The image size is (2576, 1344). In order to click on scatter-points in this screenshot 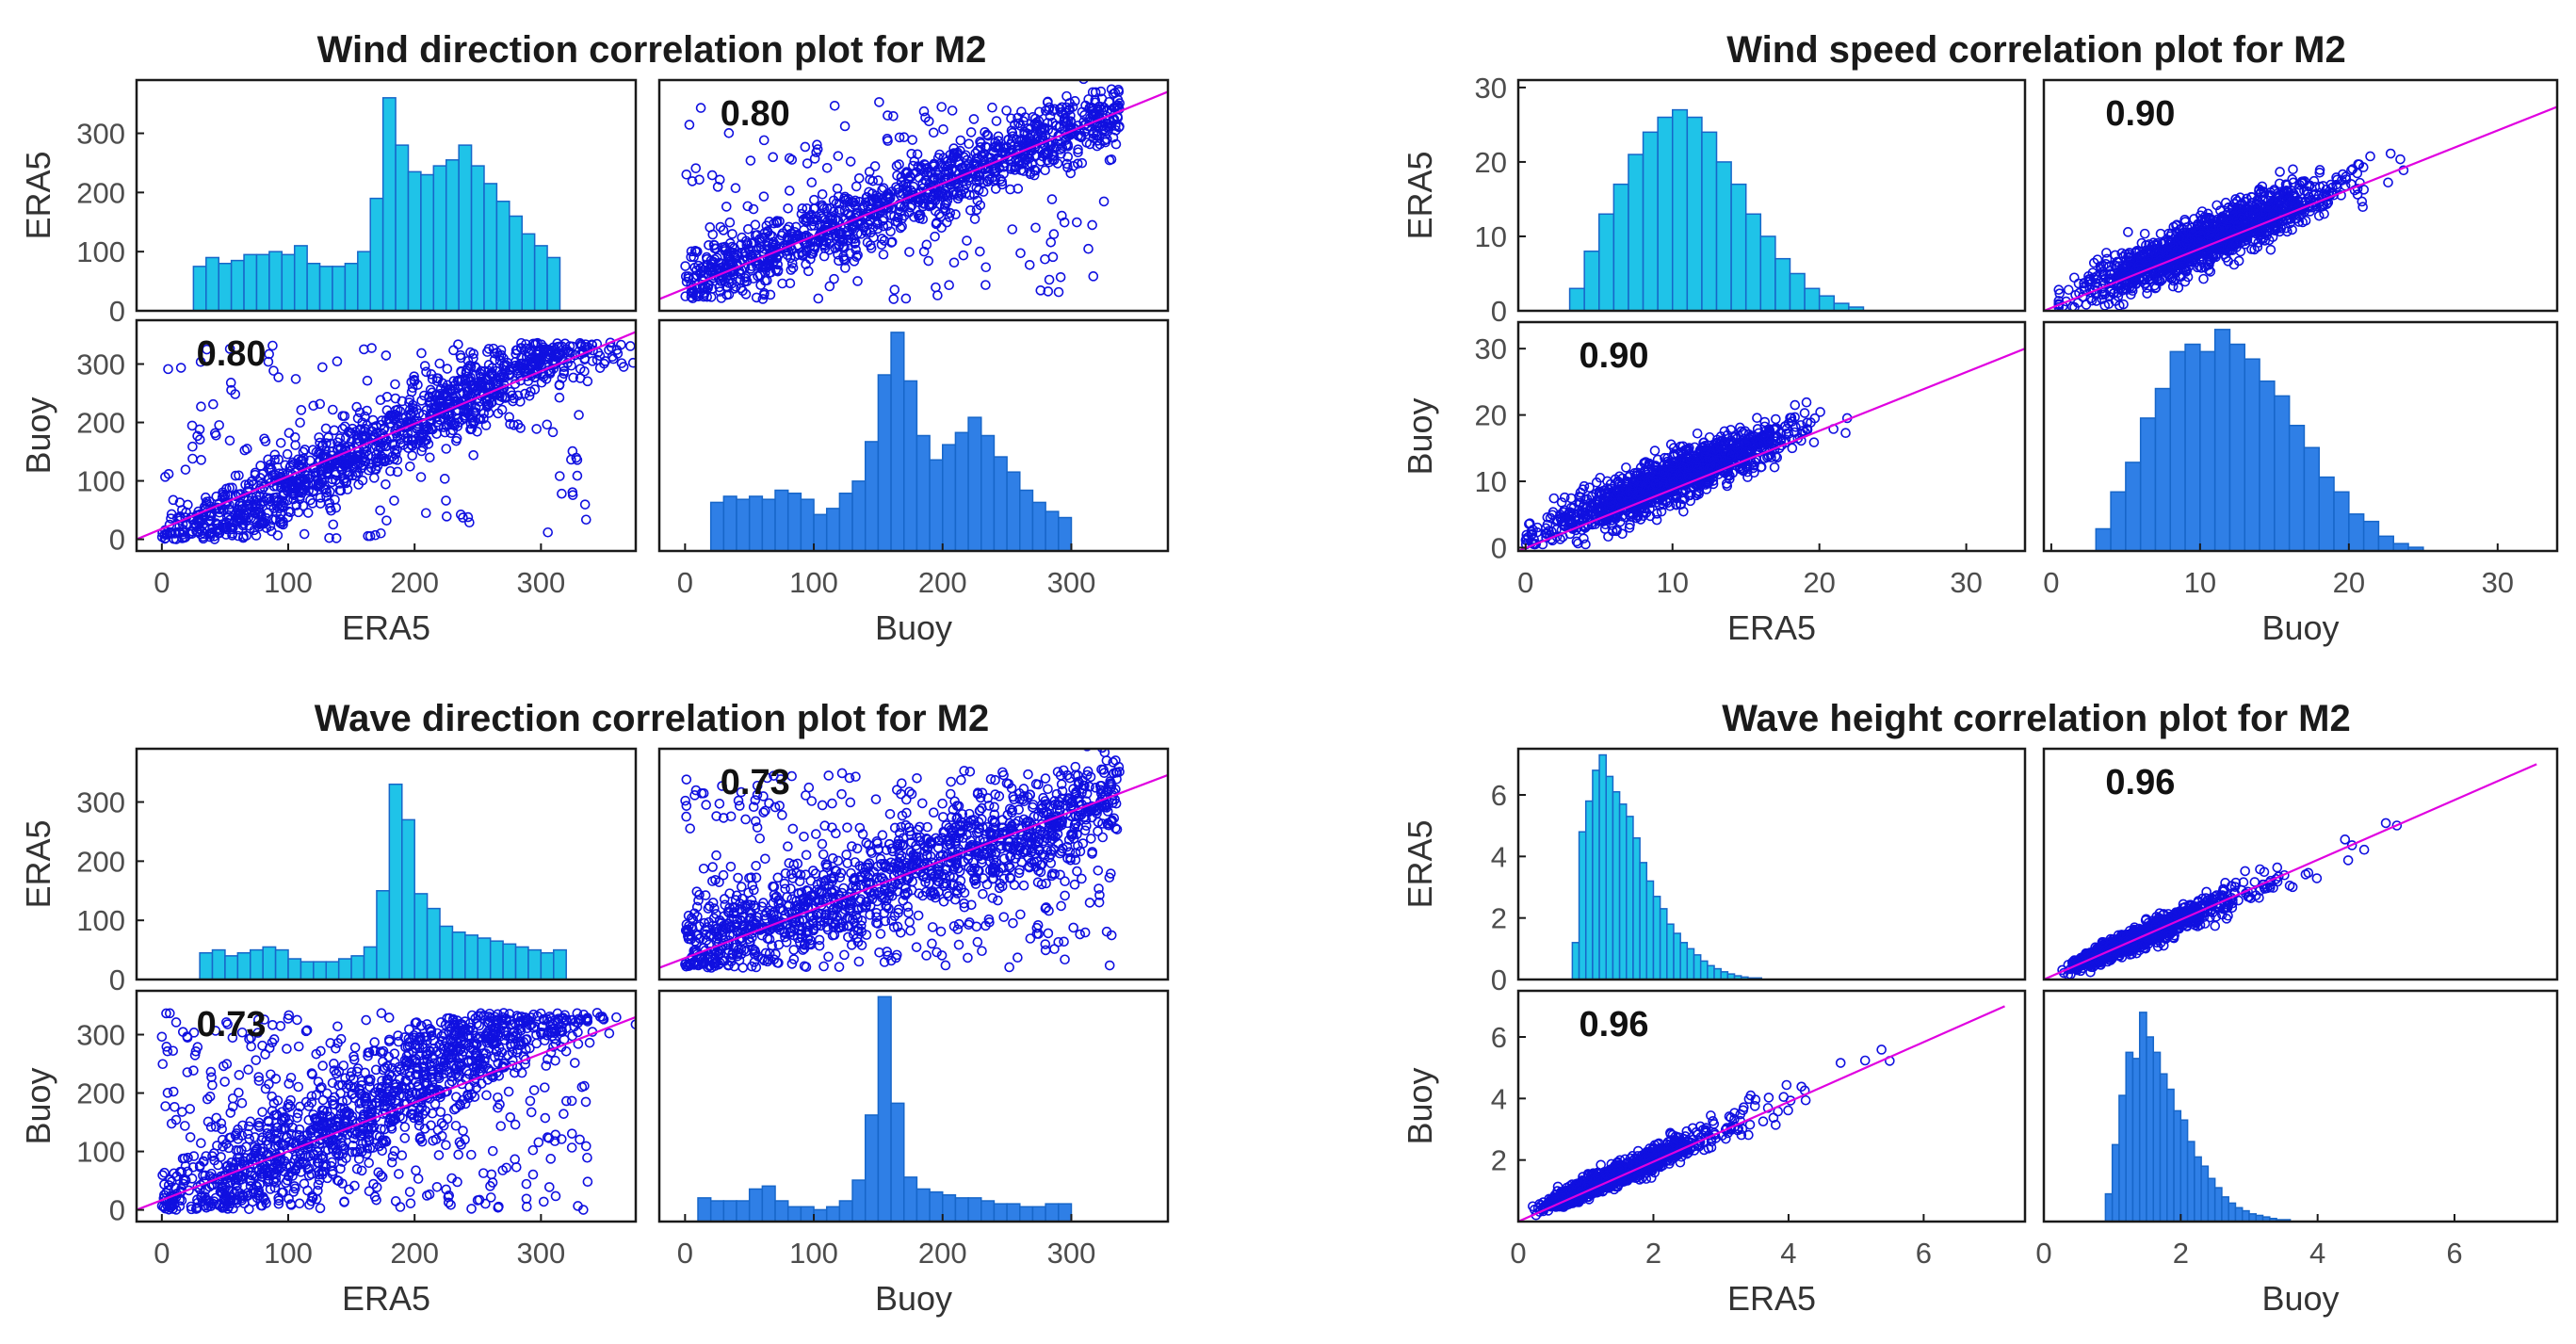, I will do `click(396, 440)`.